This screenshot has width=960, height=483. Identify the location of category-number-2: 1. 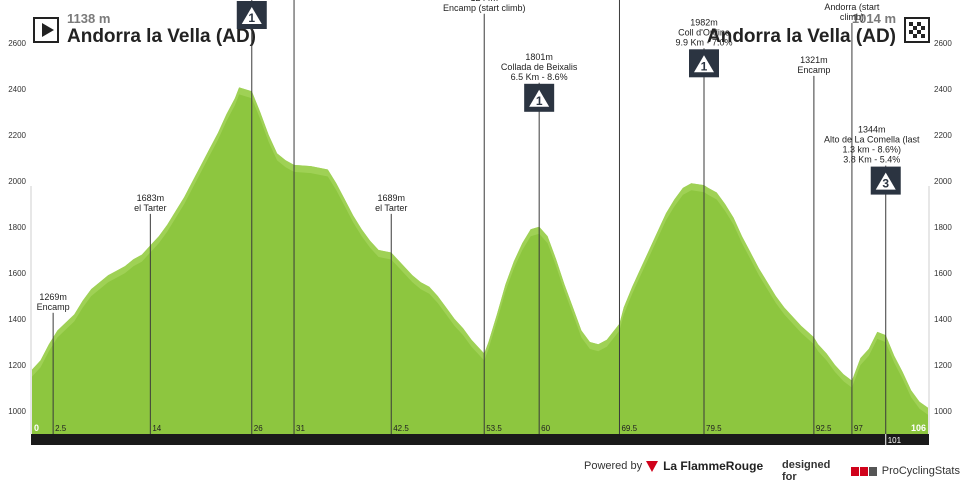
(251, 18).